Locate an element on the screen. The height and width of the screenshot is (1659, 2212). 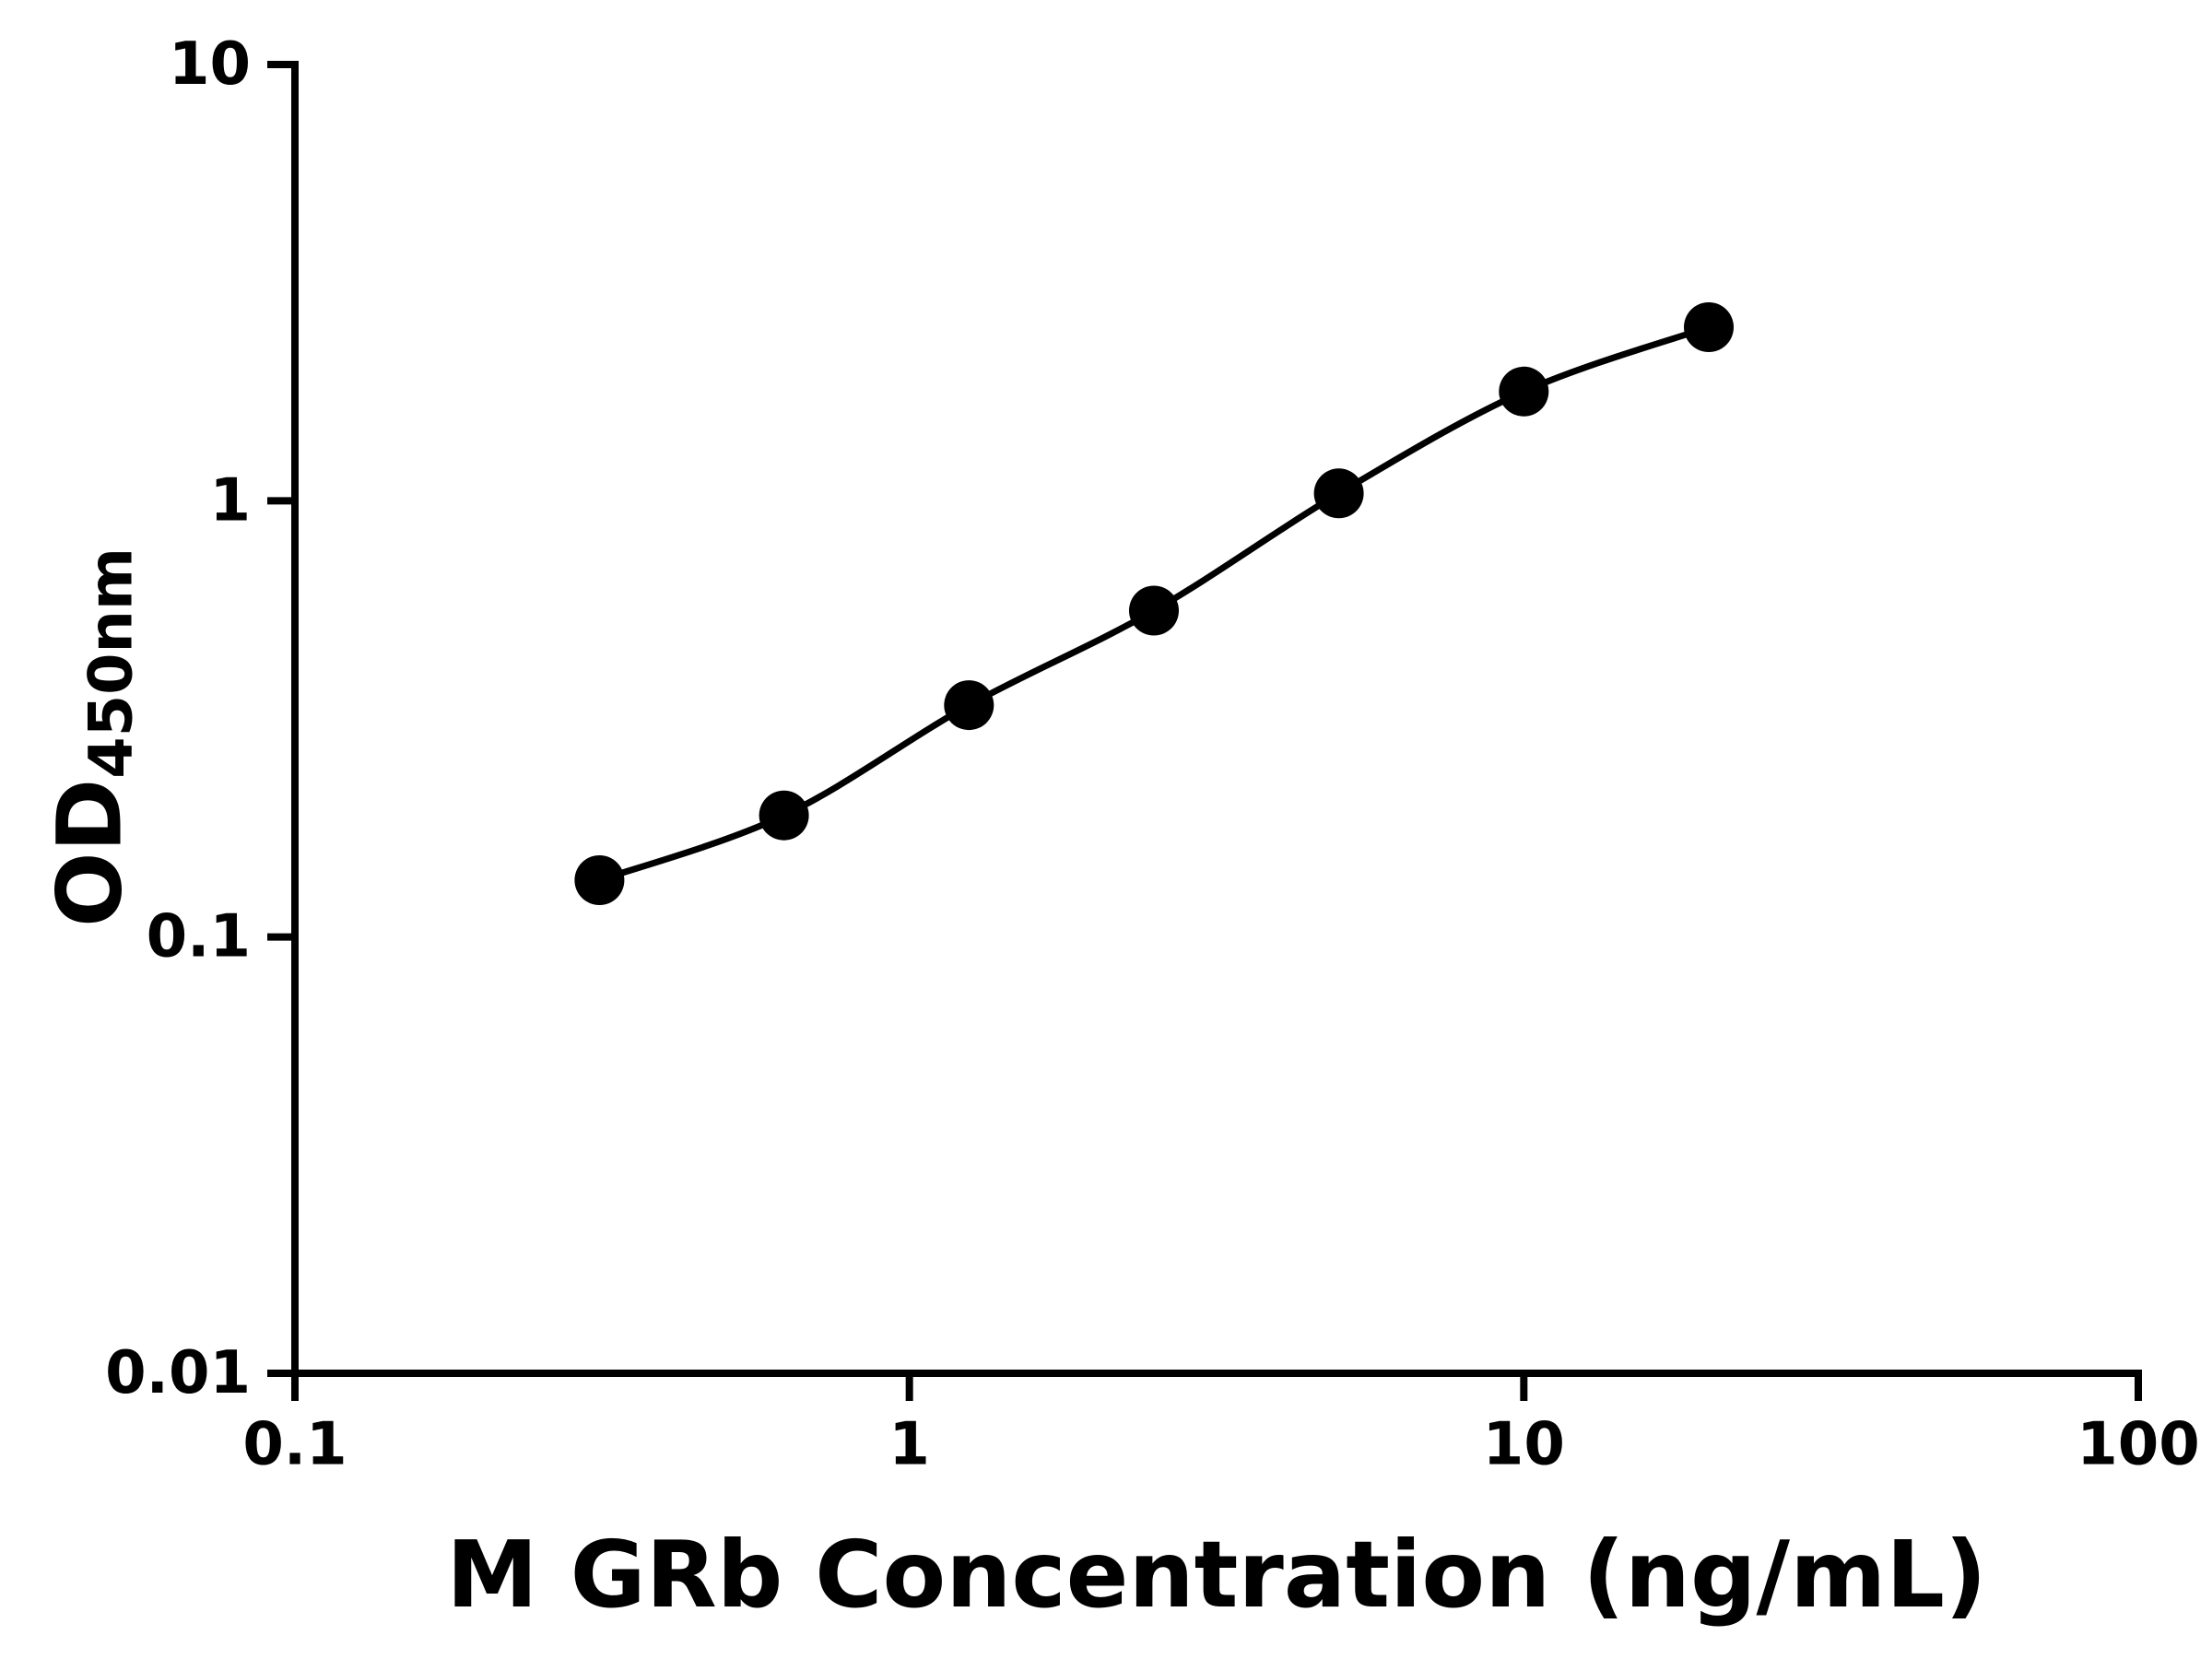
y-axis-title: OD450nm is located at coordinates (93, 737).